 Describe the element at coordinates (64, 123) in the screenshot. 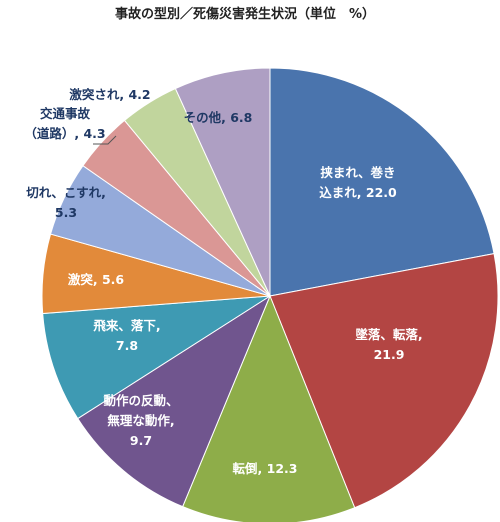

I see `slice-label: 交通事故（道路）, 4.3` at that location.